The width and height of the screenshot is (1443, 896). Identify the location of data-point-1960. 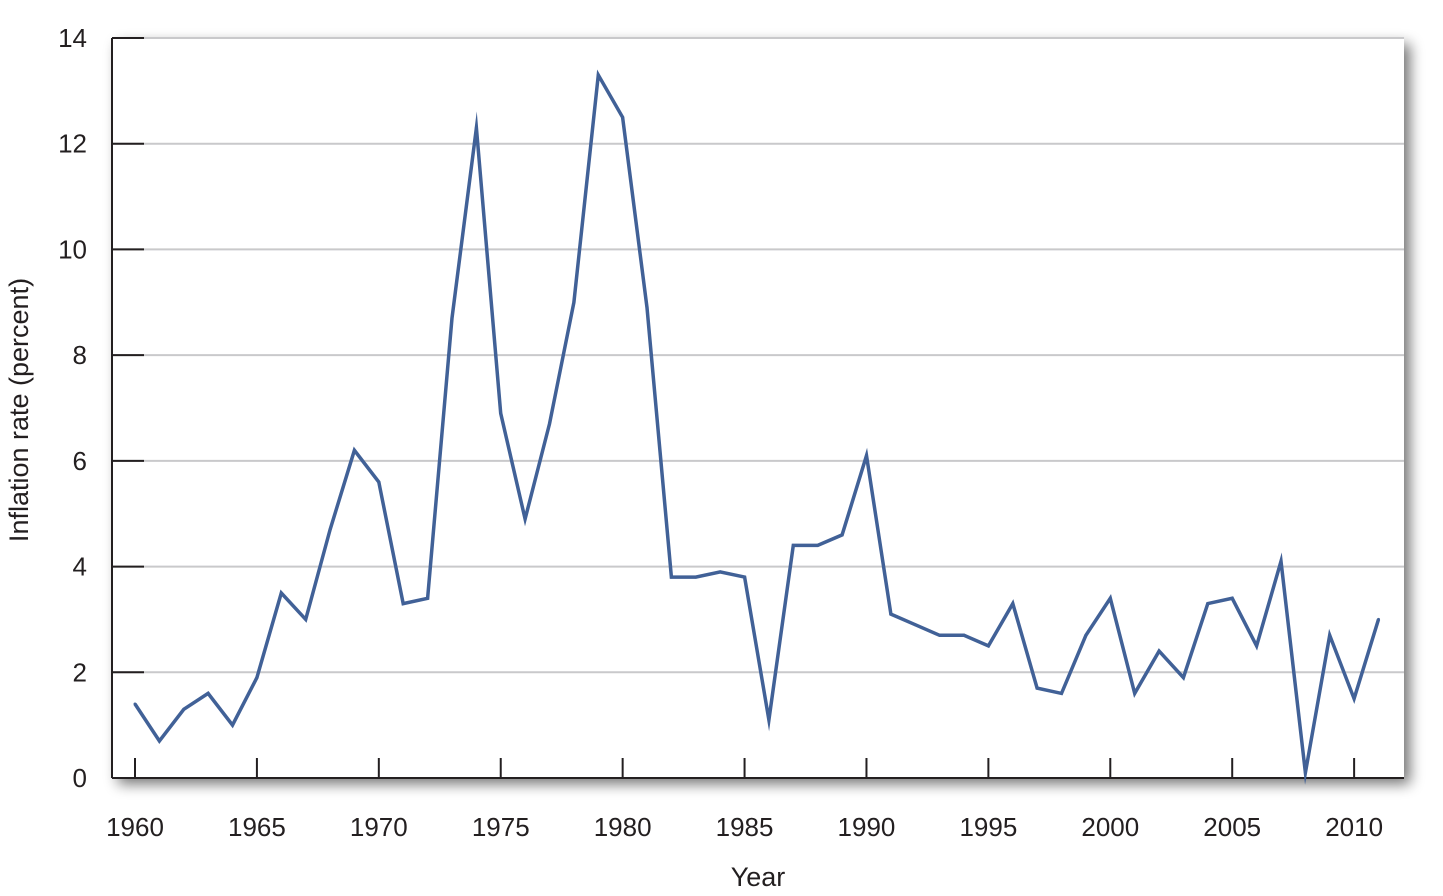
(135, 704).